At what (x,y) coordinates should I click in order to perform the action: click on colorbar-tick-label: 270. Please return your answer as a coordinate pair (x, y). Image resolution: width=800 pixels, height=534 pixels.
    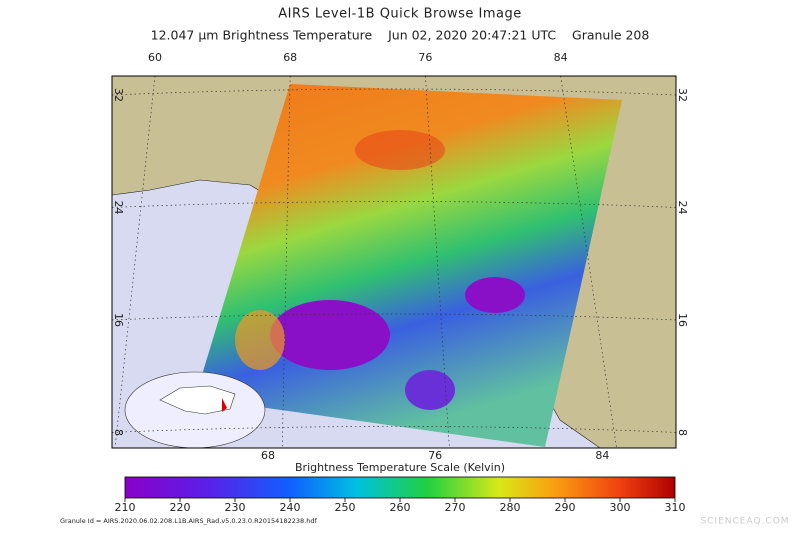
    Looking at the image, I should click on (455, 507).